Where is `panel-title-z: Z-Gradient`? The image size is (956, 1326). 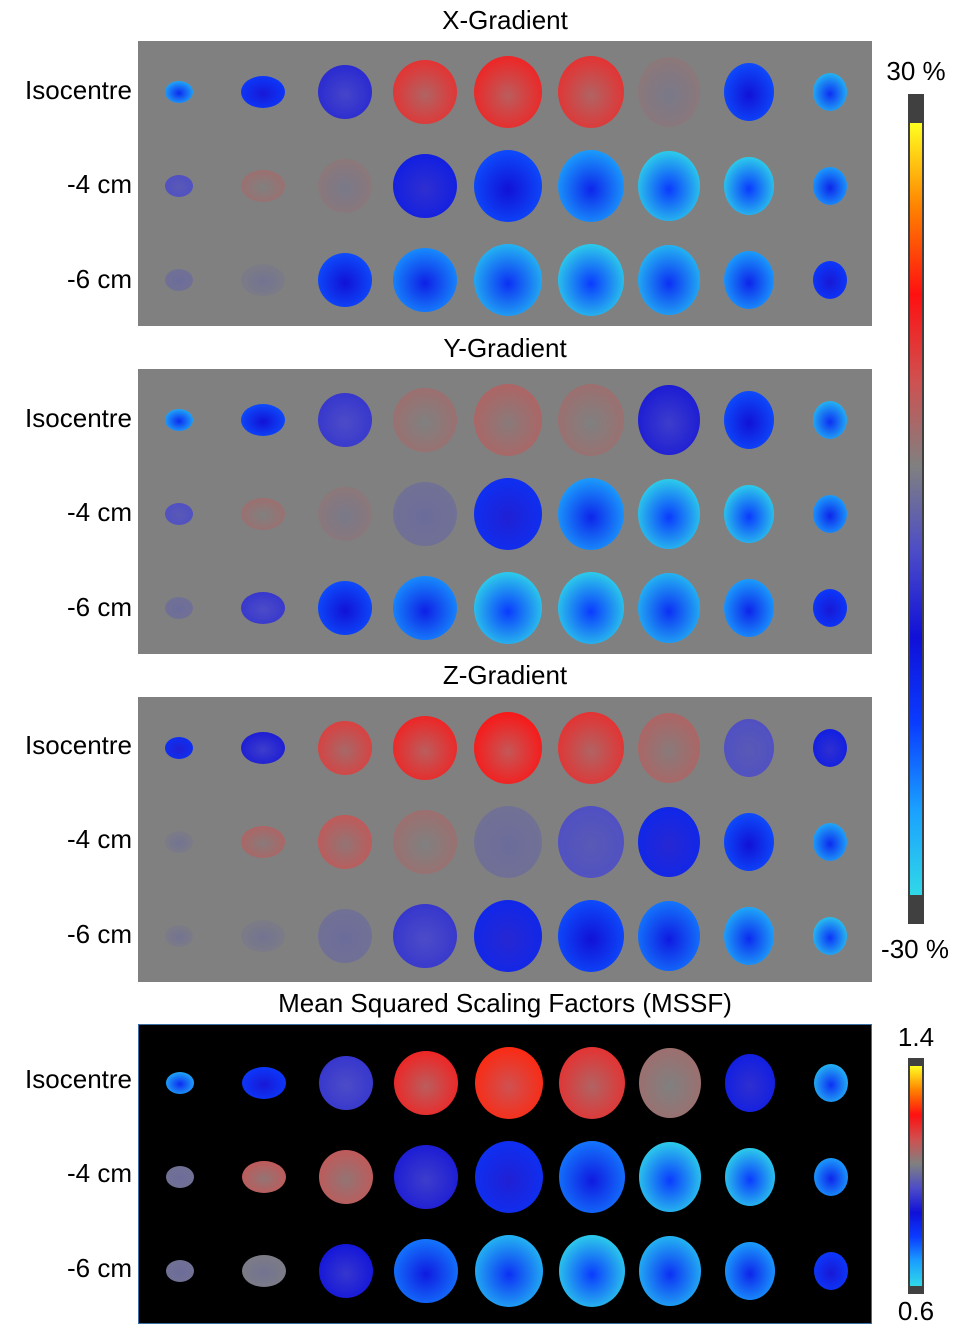
panel-title-z: Z-Gradient is located at coordinates (505, 675).